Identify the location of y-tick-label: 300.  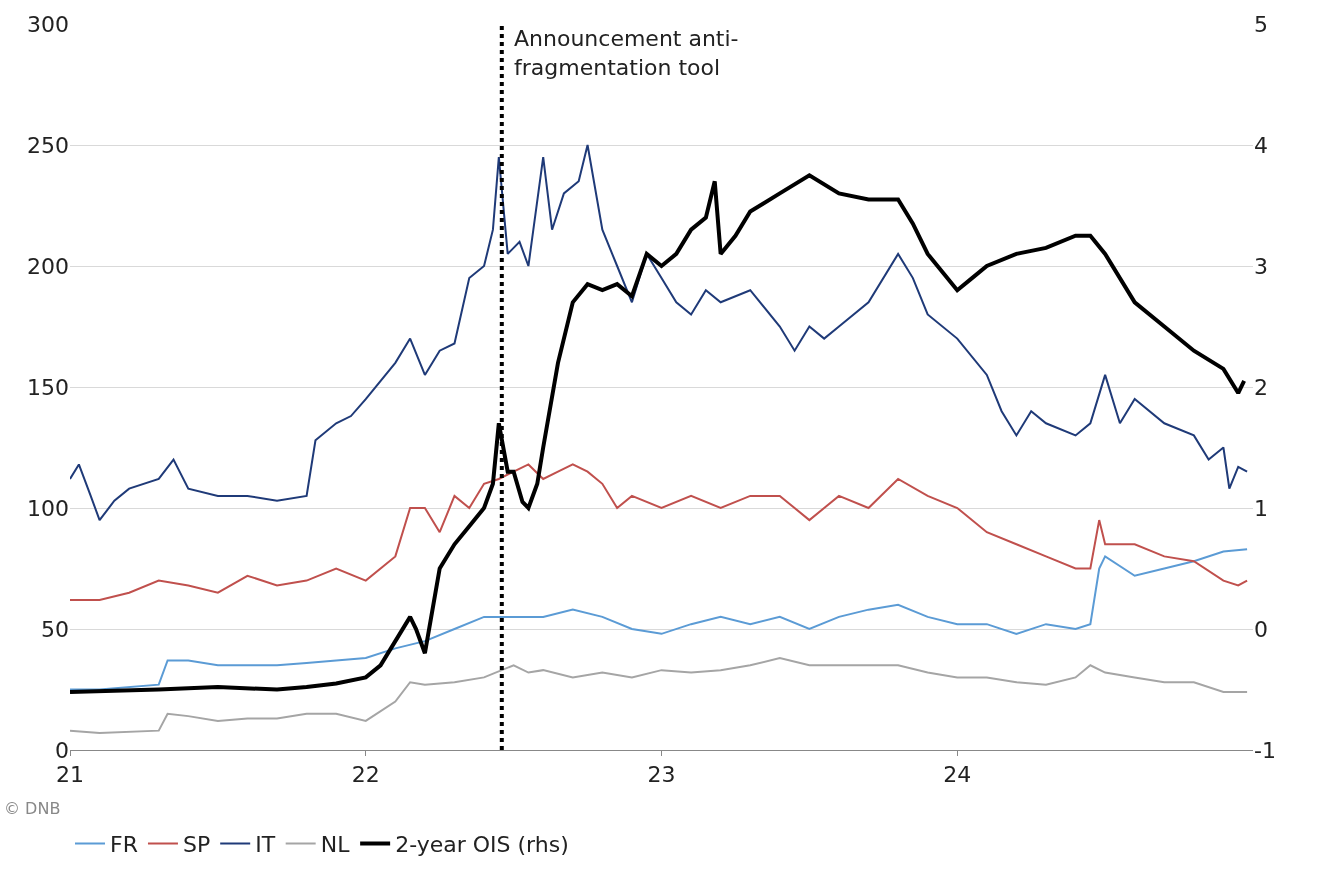
(48, 24).